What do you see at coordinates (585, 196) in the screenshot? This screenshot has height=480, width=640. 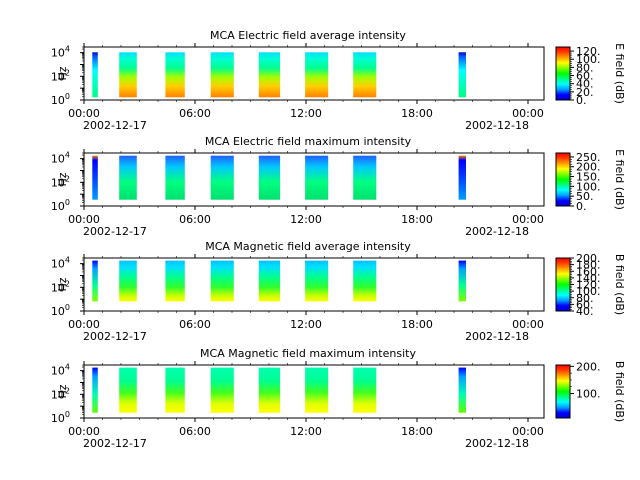 I see `colorbar-tick-label: 50.` at bounding box center [585, 196].